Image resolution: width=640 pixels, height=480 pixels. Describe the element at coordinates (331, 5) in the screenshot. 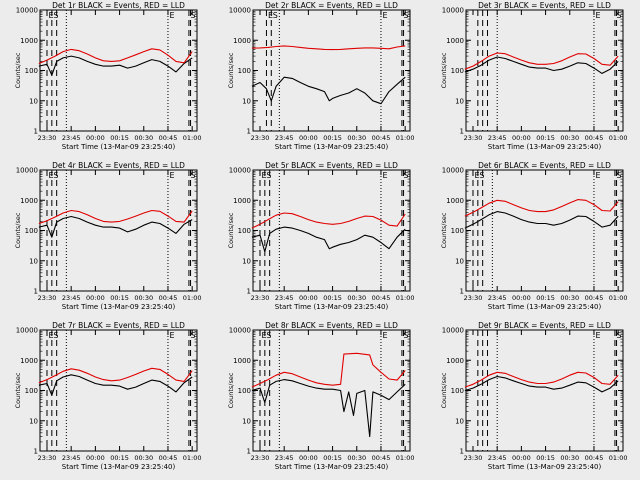

I see `panel-title: Det 2r BLACK = Events, RED = LLD` at that location.